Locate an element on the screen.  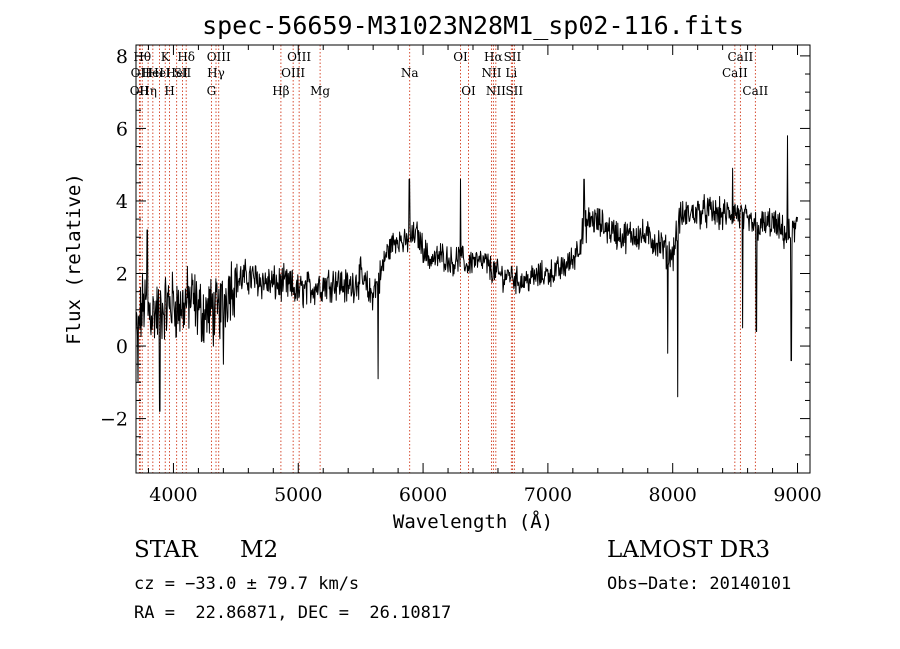
y-tick-label-2: 2 is located at coordinates (122, 275).